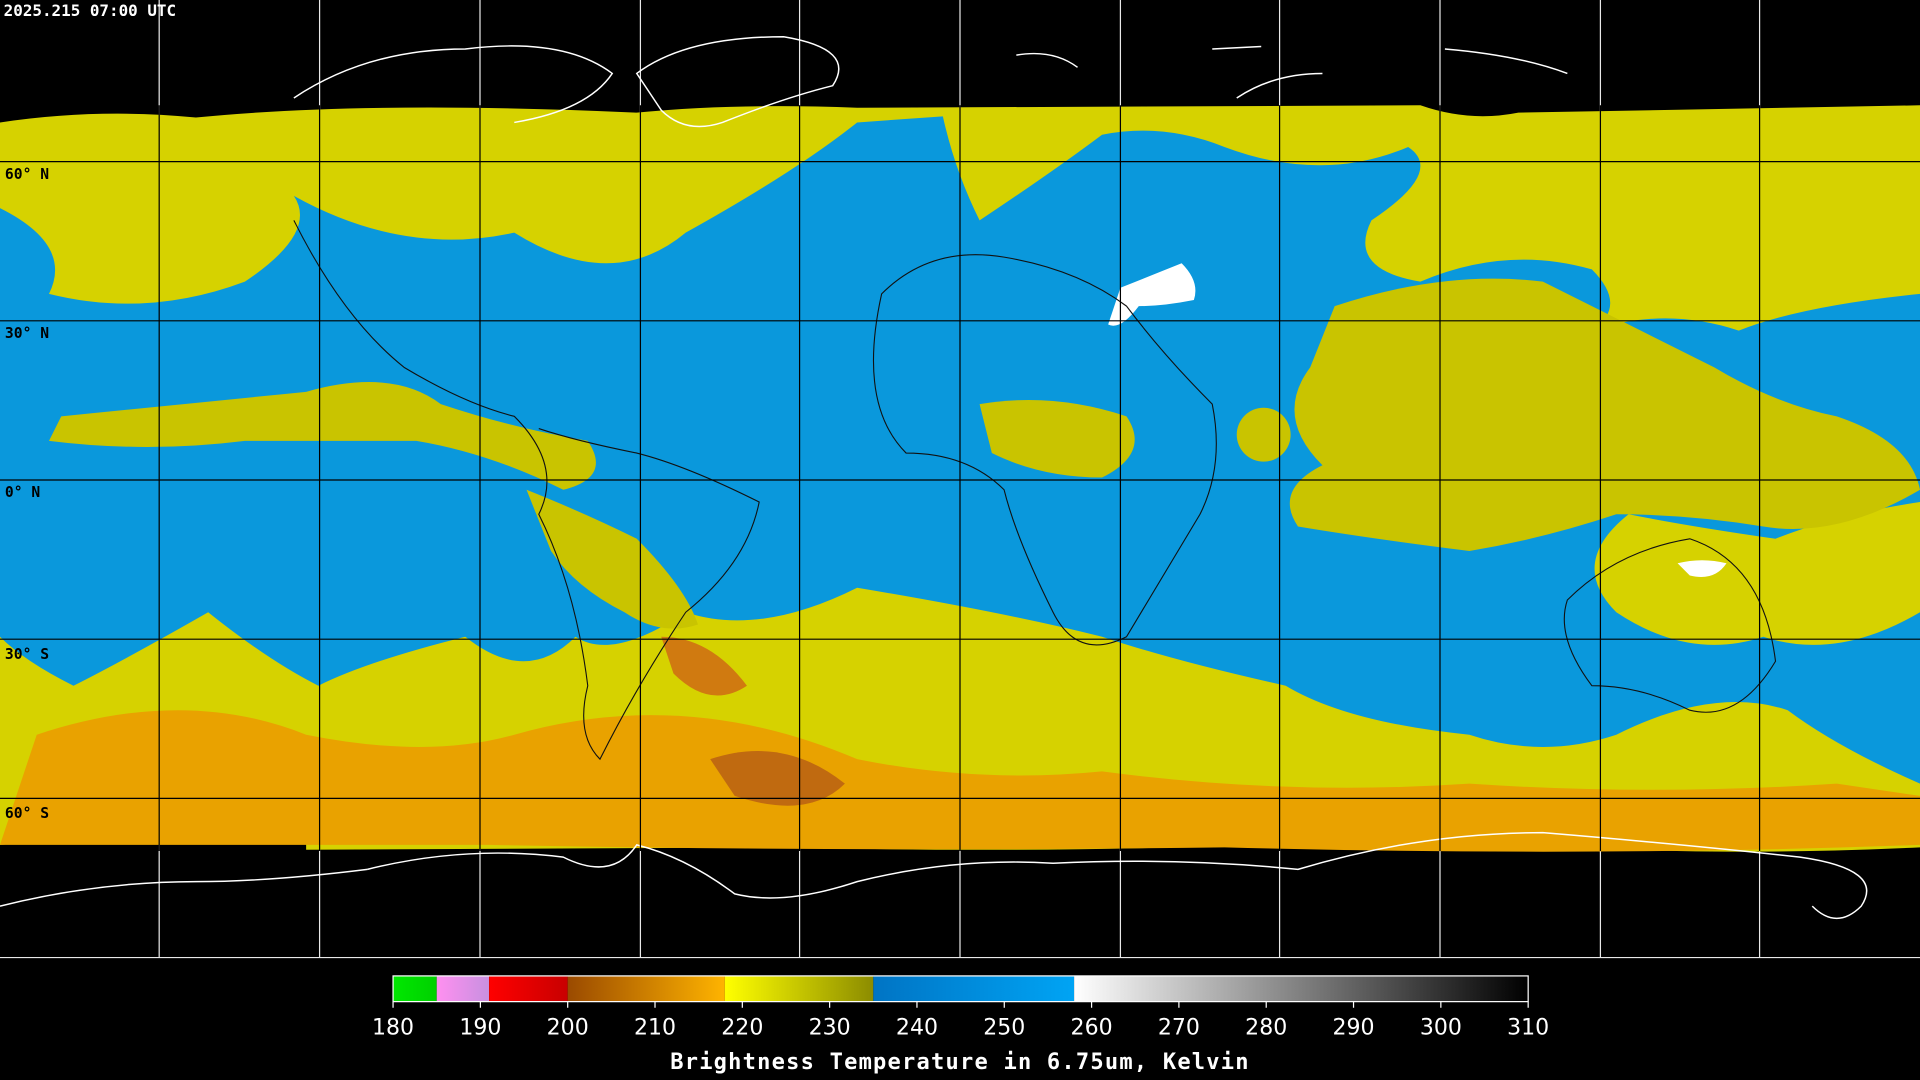 This screenshot has width=1920, height=1080. I want to click on timestamp: 2025.215 07:00 UTC, so click(90, 10).